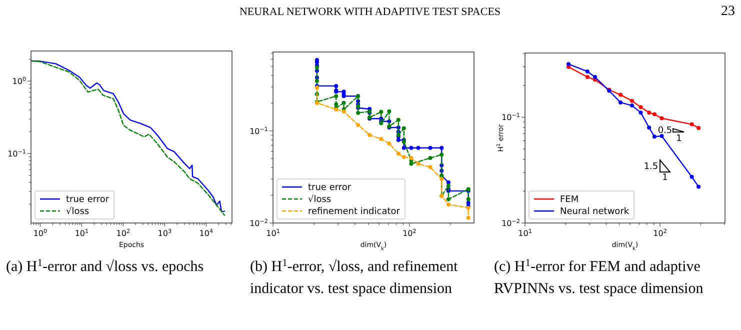  What do you see at coordinates (370, 12) in the screenshot?
I see `text: NEURAL NETWORK WITH ADAPTIVE TEST SPACES` at bounding box center [370, 12].